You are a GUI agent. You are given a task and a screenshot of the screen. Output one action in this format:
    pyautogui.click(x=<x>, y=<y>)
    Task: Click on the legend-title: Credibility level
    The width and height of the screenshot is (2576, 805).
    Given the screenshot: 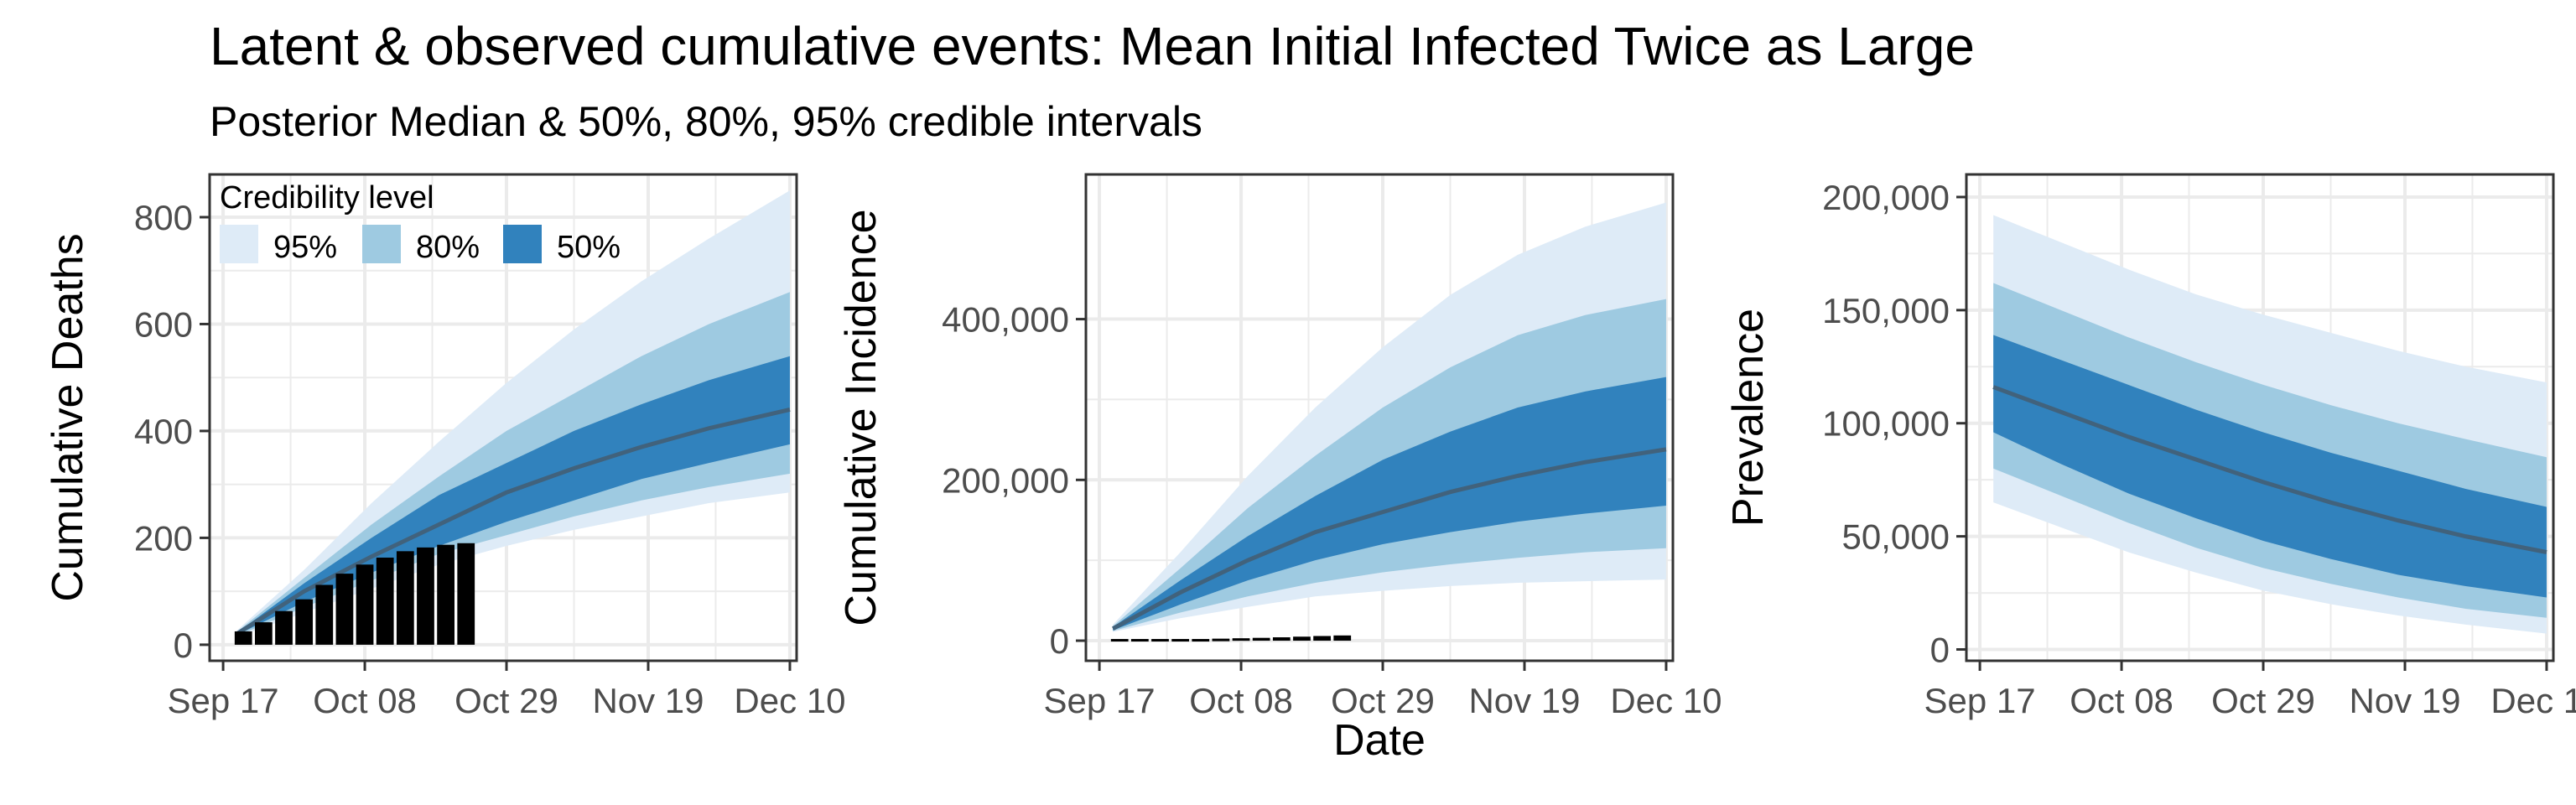 What is the action you would take?
    pyautogui.click(x=327, y=198)
    